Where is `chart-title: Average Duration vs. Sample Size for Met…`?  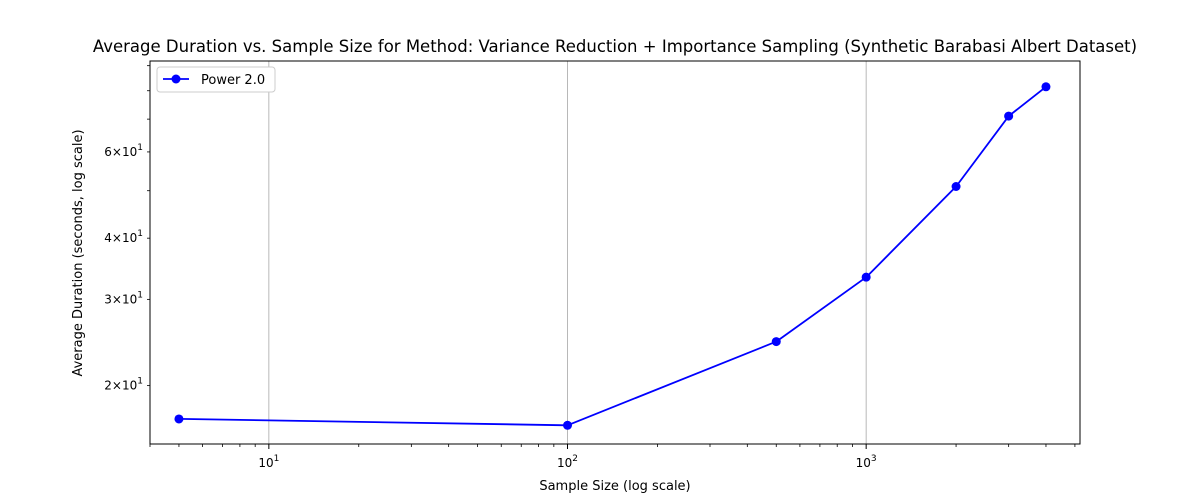 chart-title: Average Duration vs. Sample Size for Met… is located at coordinates (615, 46).